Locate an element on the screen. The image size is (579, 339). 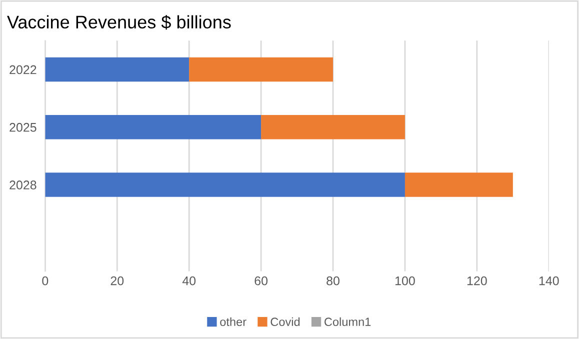
legend-label: other is located at coordinates (233, 321).